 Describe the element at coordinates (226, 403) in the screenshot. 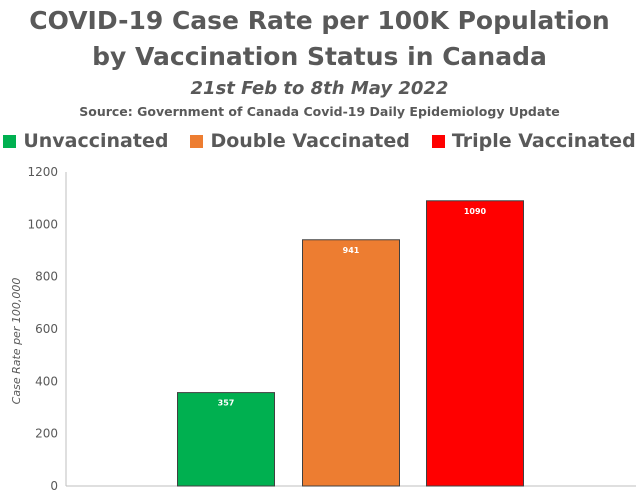

I see `data-label-unvaccinated: 357` at that location.